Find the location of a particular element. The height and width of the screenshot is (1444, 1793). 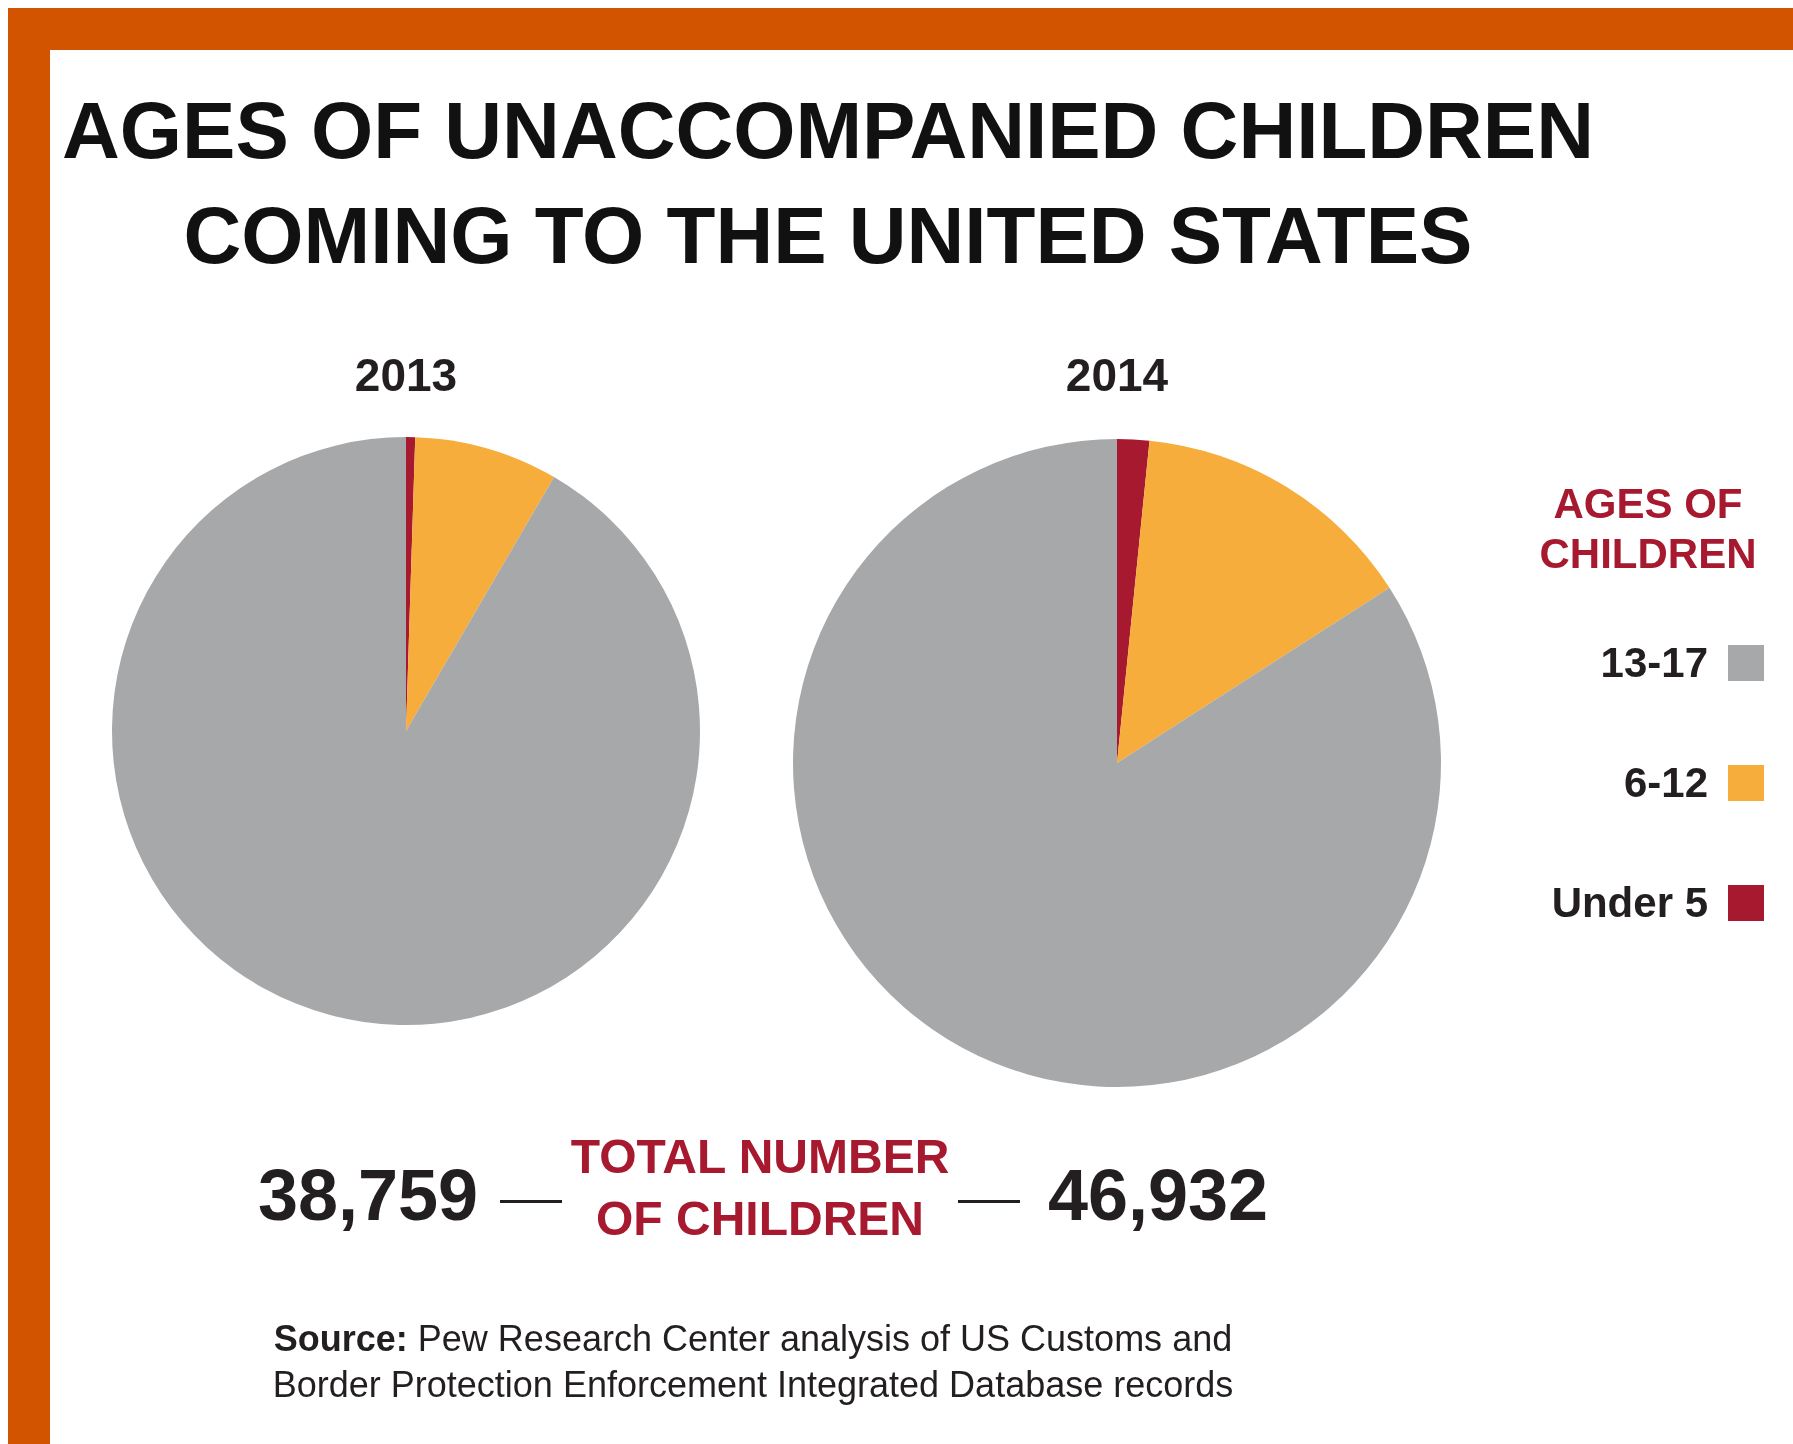

source-note: Source: Pew Research Center analysis of US Customs and Border Protection Enforcement Integrated Database records is located at coordinates (753, 1361).